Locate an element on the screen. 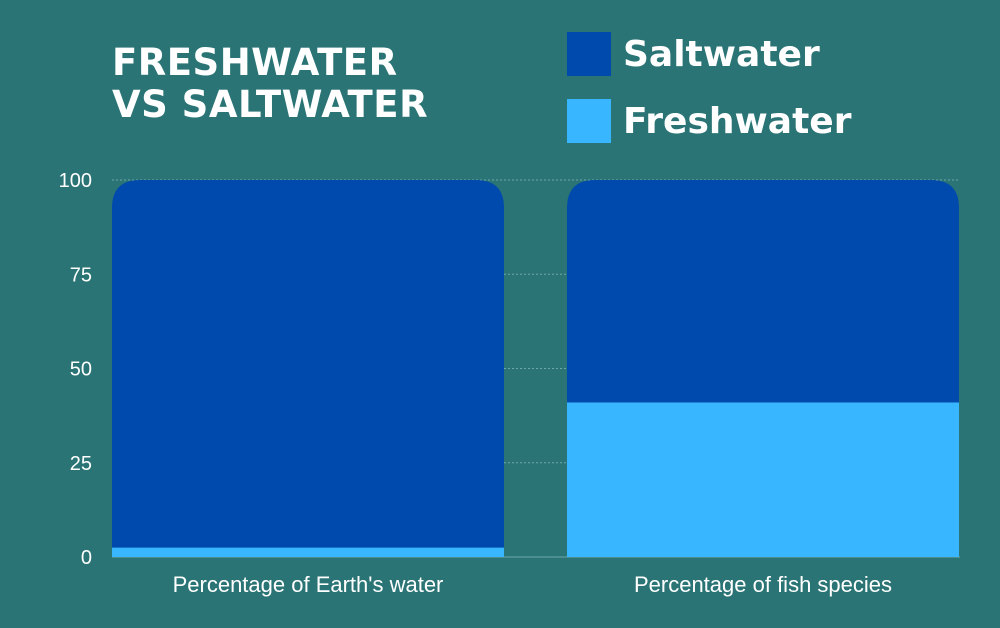 This screenshot has width=1000, height=628. y-tick-label-75: 75 is located at coordinates (81, 275).